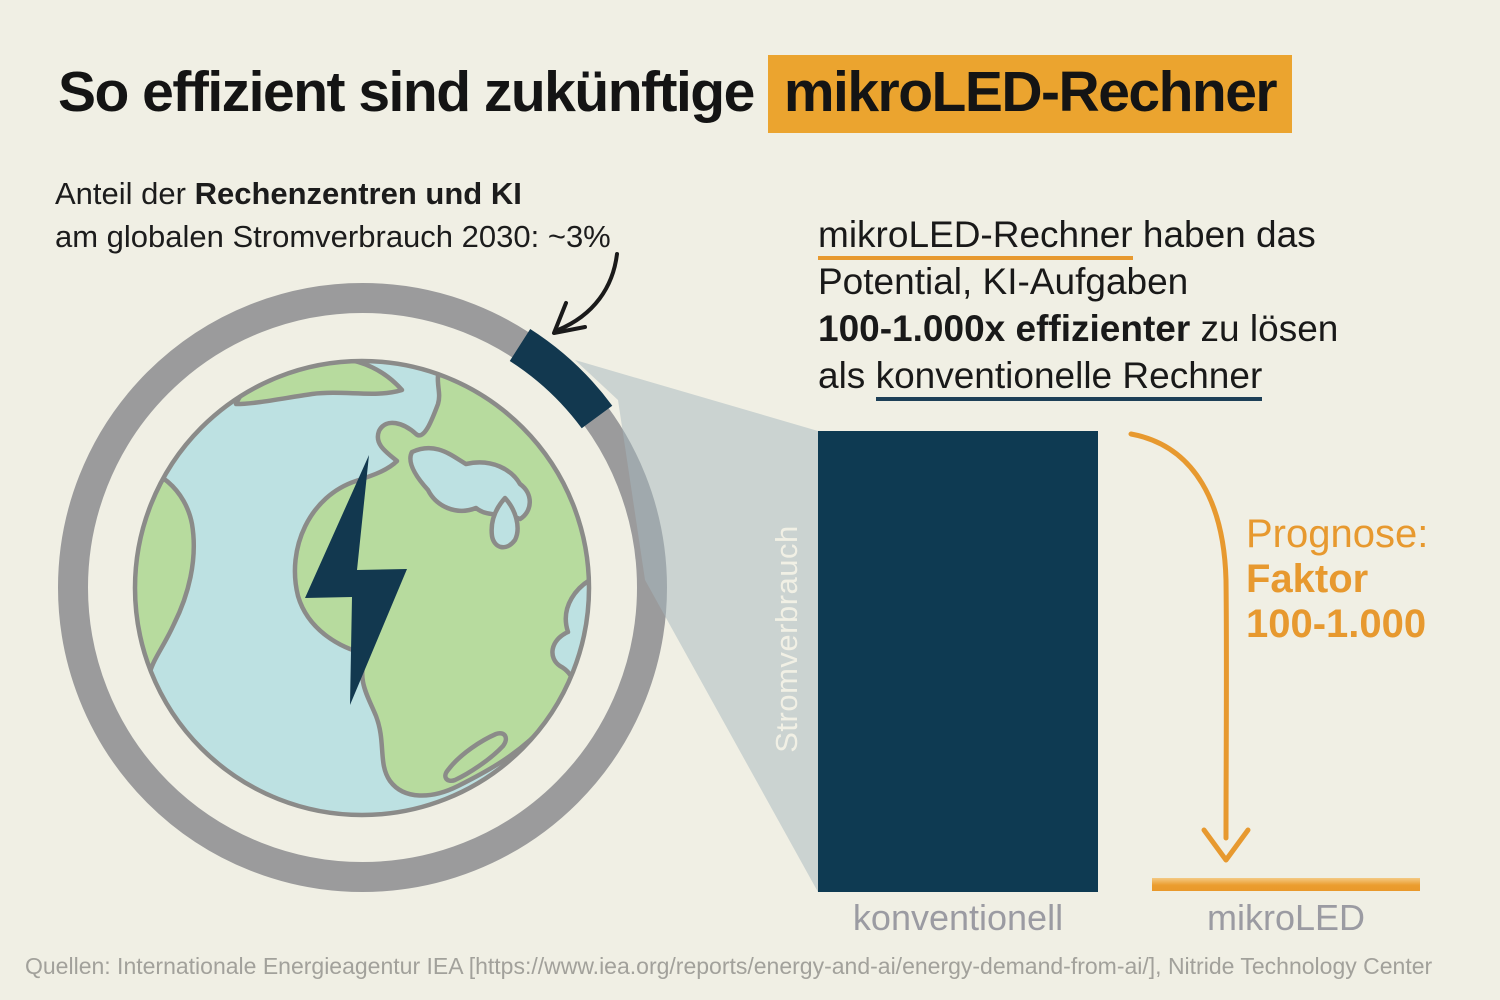 Image resolution: width=1500 pixels, height=1000 pixels. I want to click on description-line4-prefix: als, so click(847, 375).